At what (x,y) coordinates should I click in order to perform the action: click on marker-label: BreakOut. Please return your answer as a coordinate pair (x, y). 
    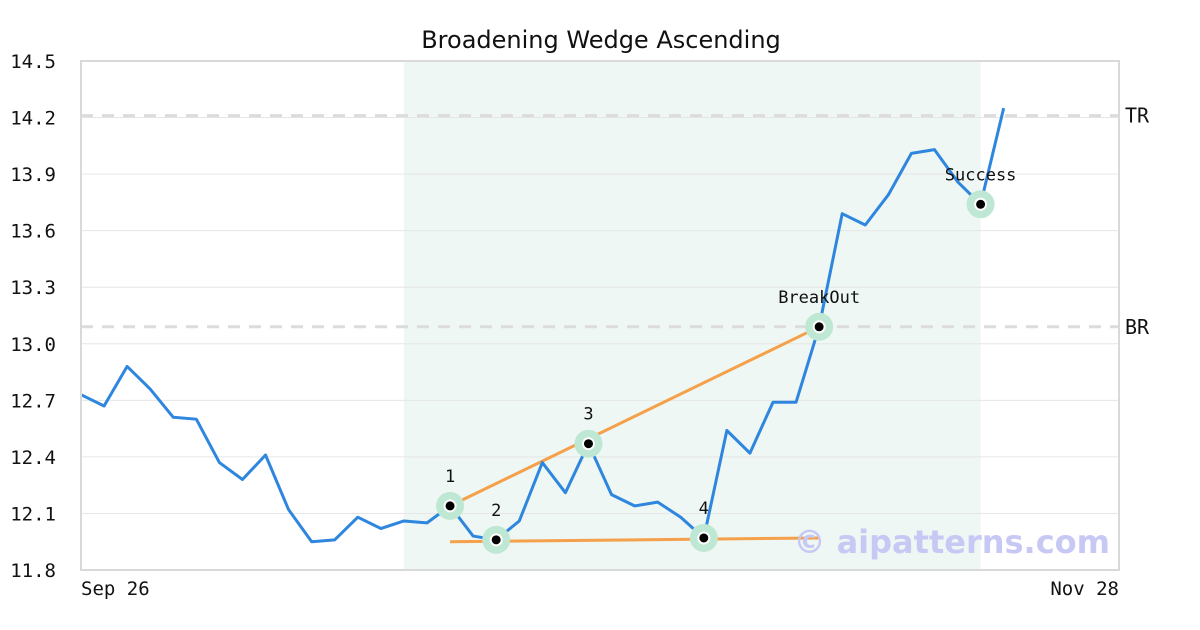
    Looking at the image, I should click on (819, 298).